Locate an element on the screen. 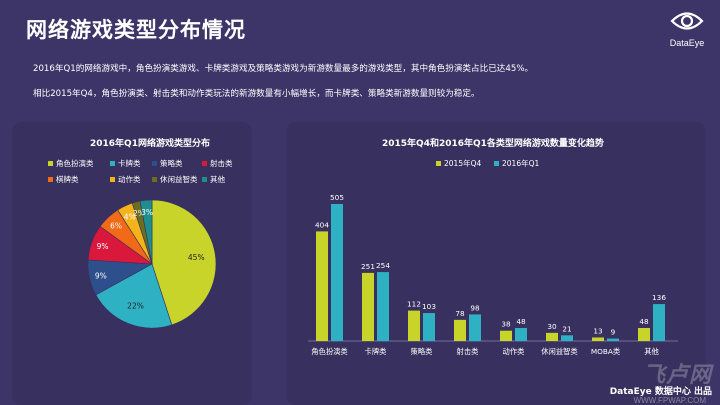  dataeye-logo: DataEye is located at coordinates (687, 30).